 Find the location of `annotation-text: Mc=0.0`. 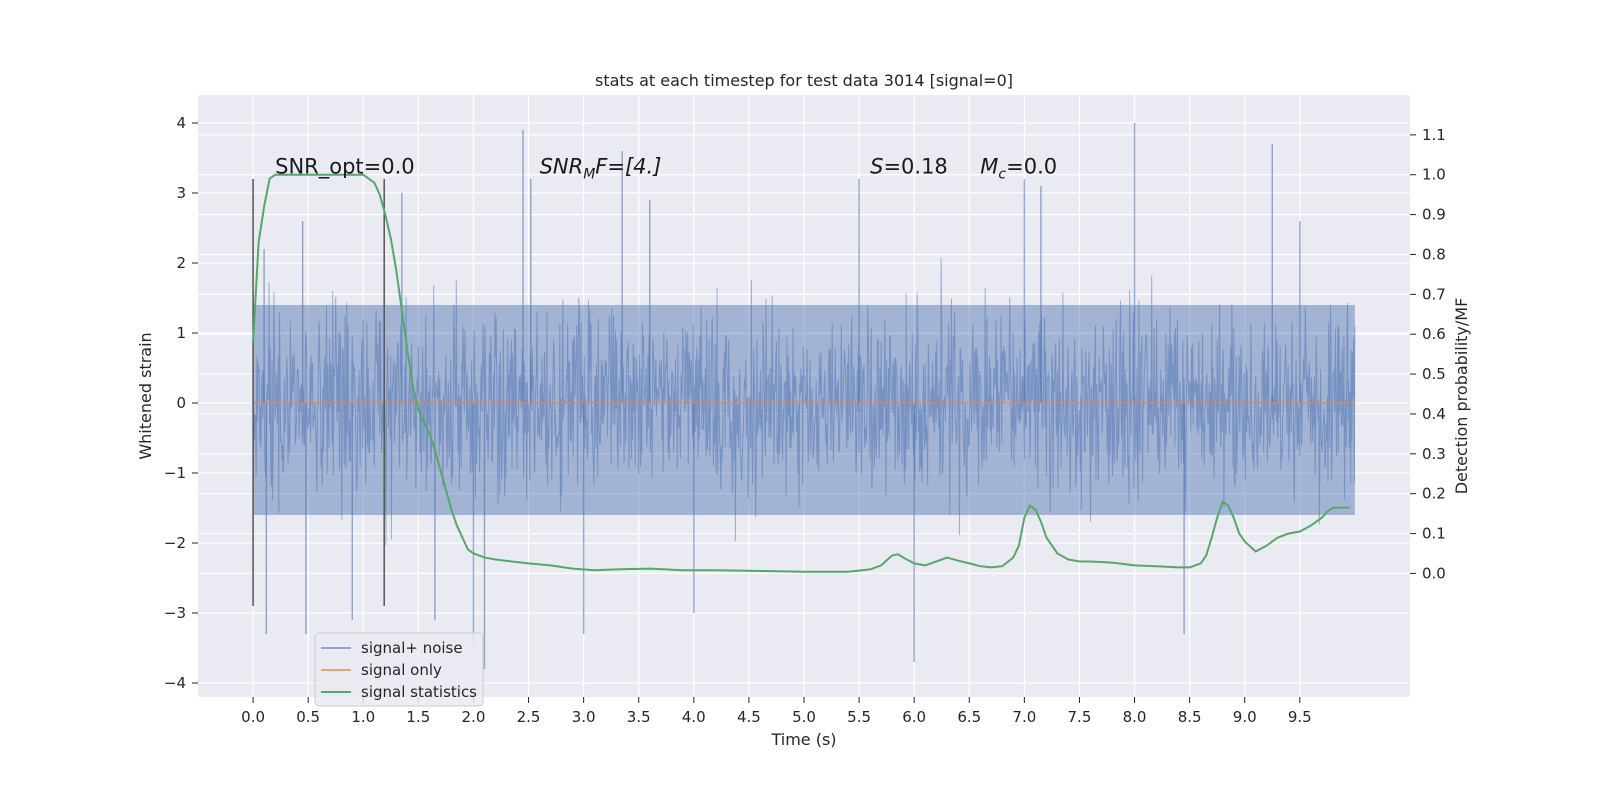

annotation-text: Mc=0.0 is located at coordinates (1018, 169).